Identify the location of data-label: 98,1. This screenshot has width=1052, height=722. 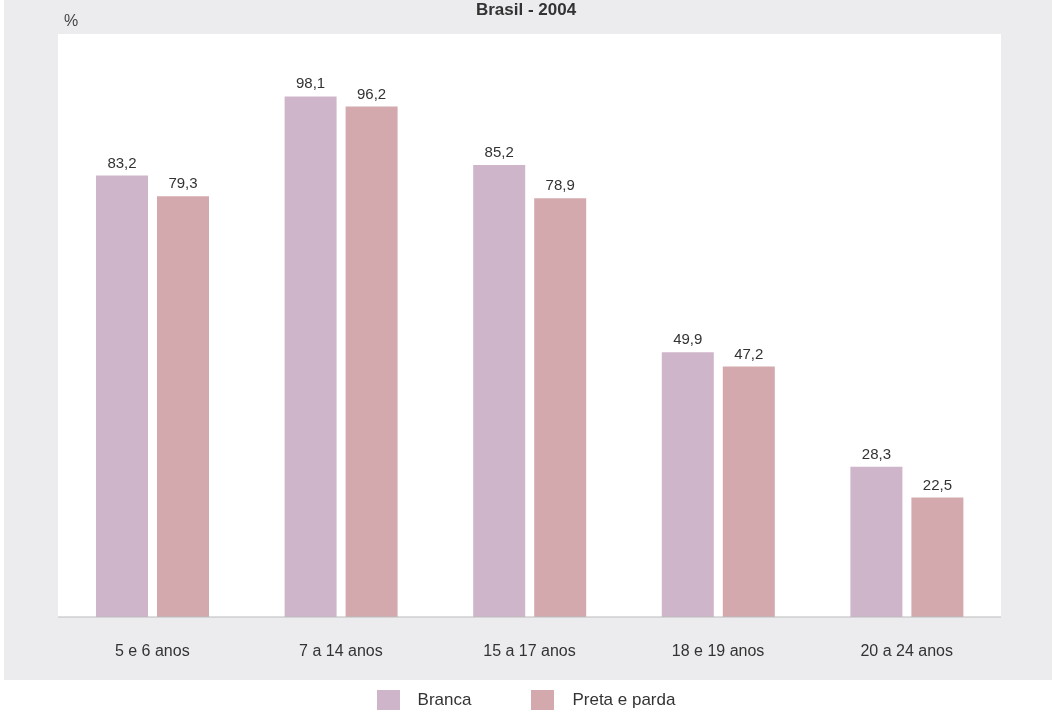
(311, 83).